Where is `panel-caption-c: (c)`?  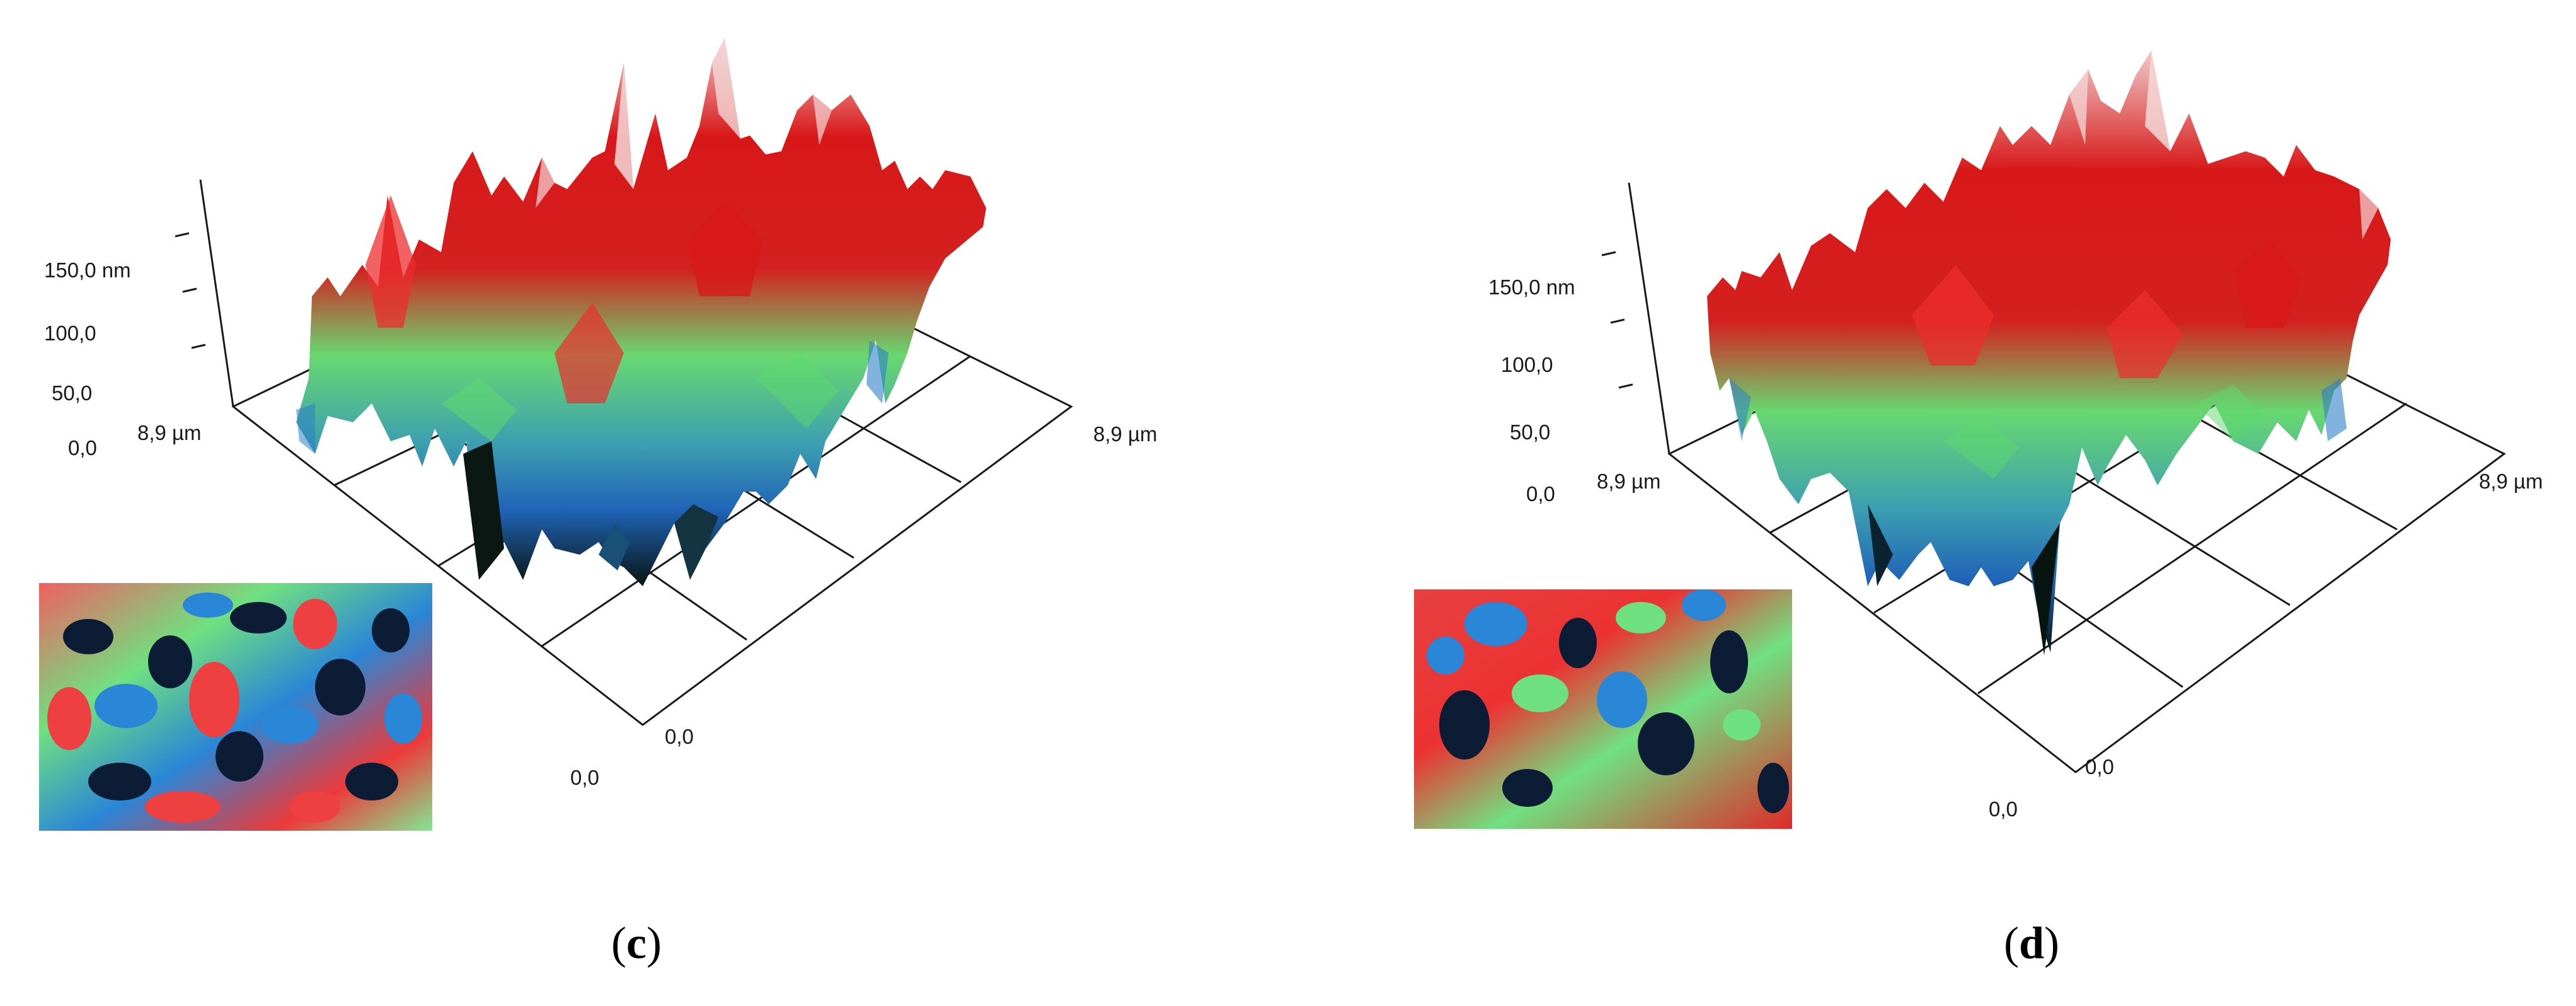 panel-caption-c: (c) is located at coordinates (636, 943).